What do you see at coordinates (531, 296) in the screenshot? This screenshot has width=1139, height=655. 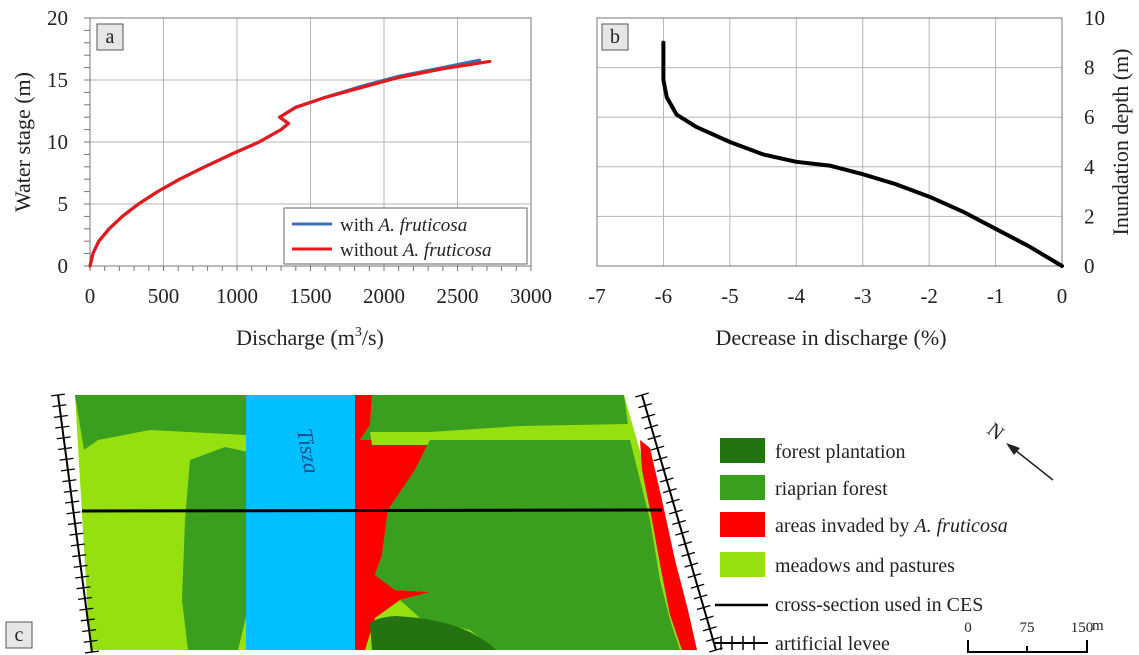 I see `x-tick-label: 3000` at bounding box center [531, 296].